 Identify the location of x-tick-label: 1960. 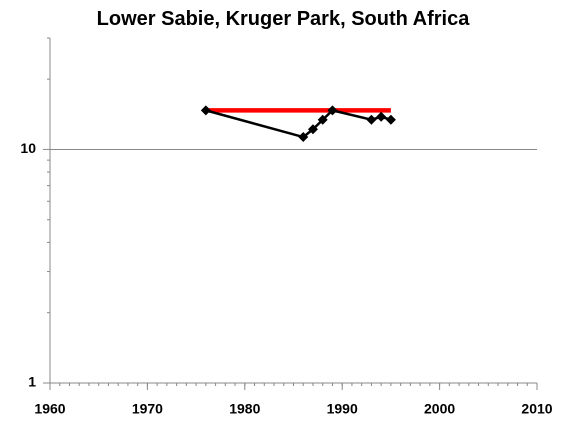
(49, 409).